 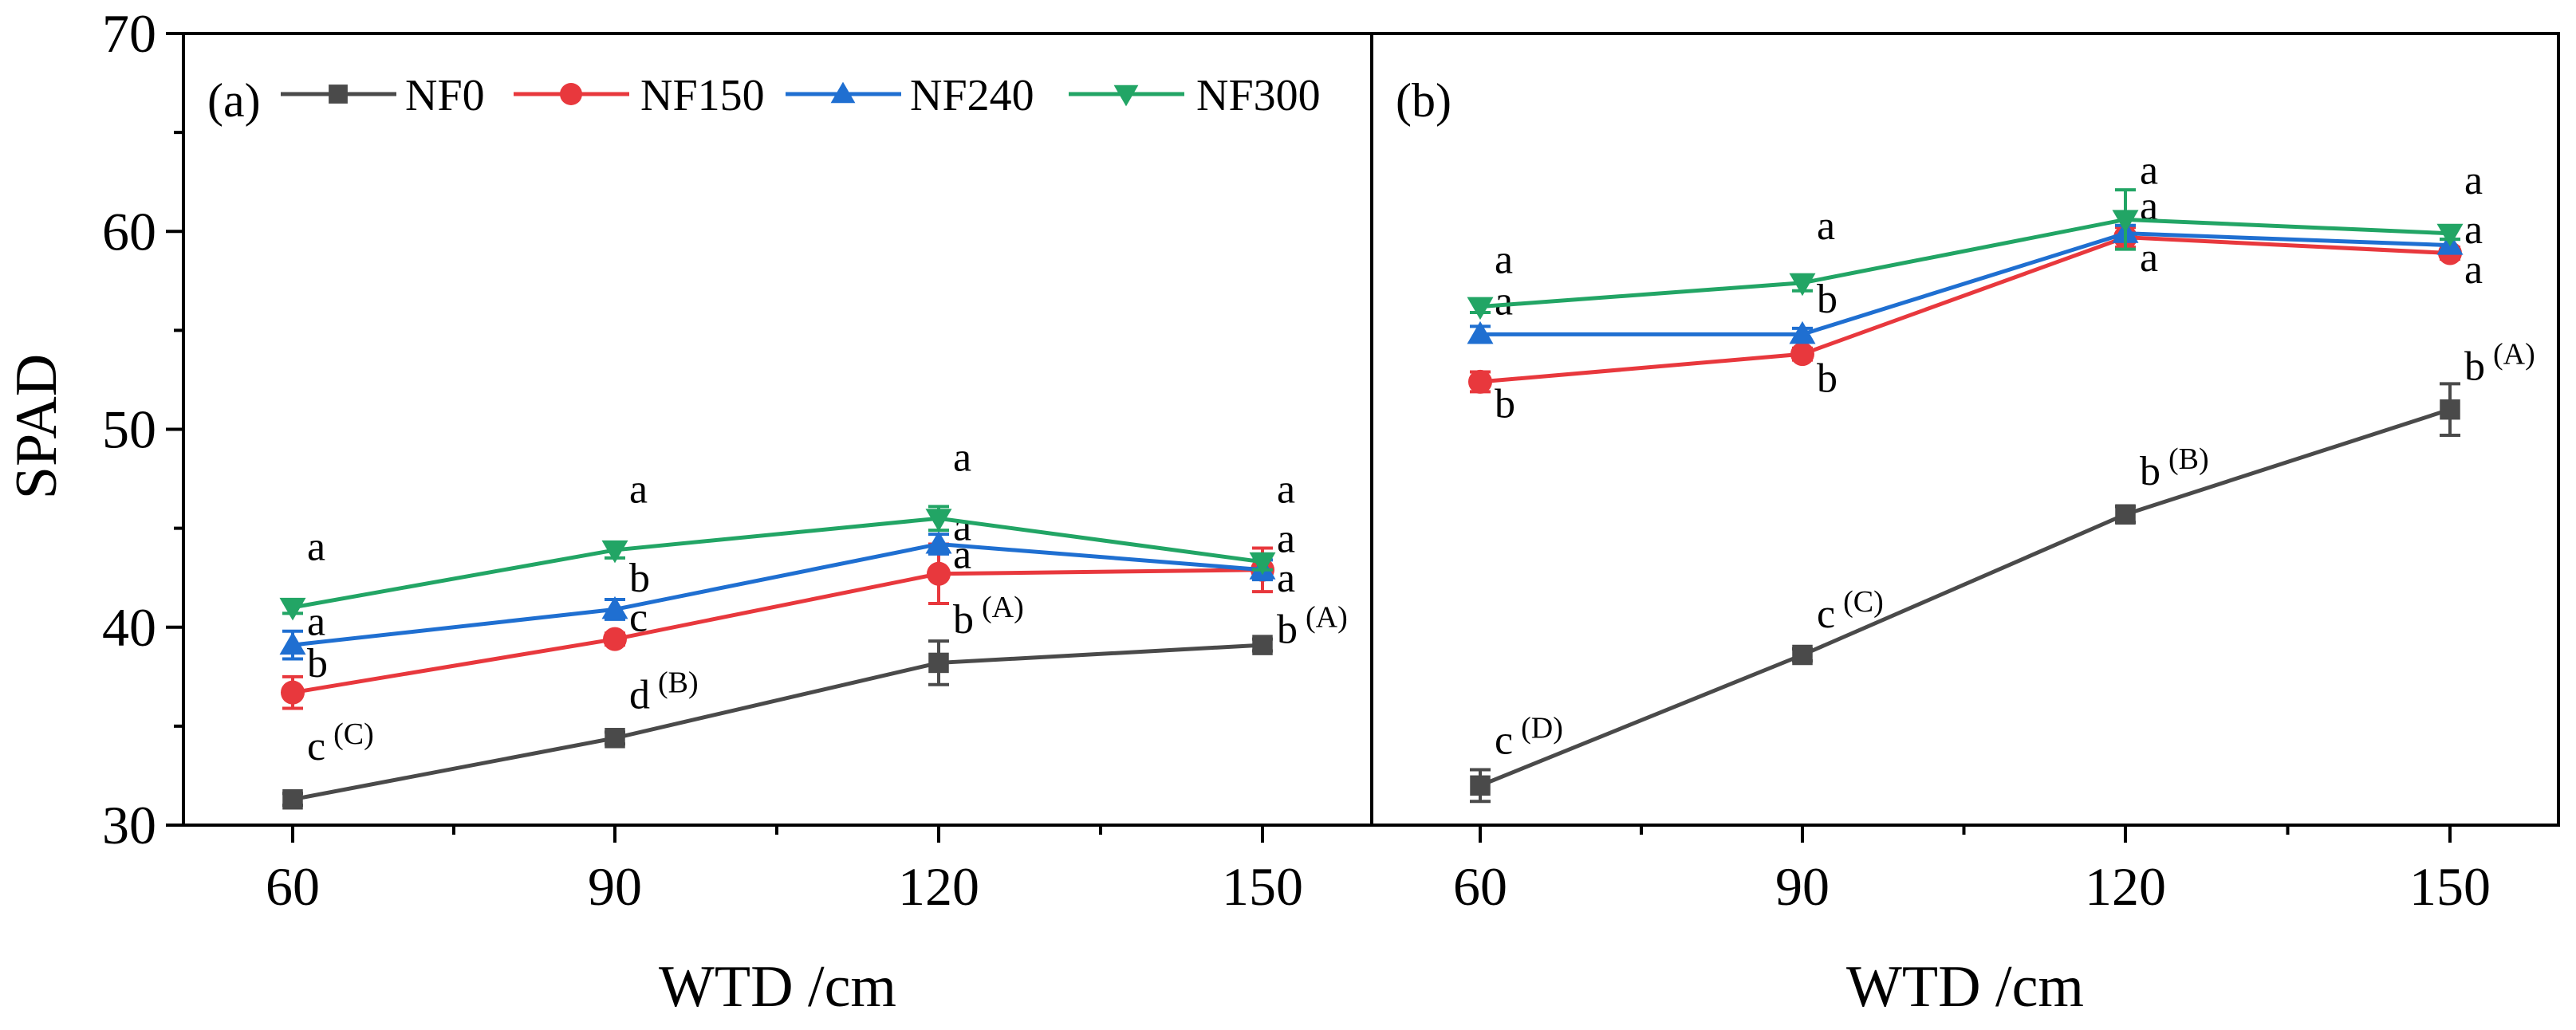 I want to click on y-tick-label: 50, so click(x=129, y=429).